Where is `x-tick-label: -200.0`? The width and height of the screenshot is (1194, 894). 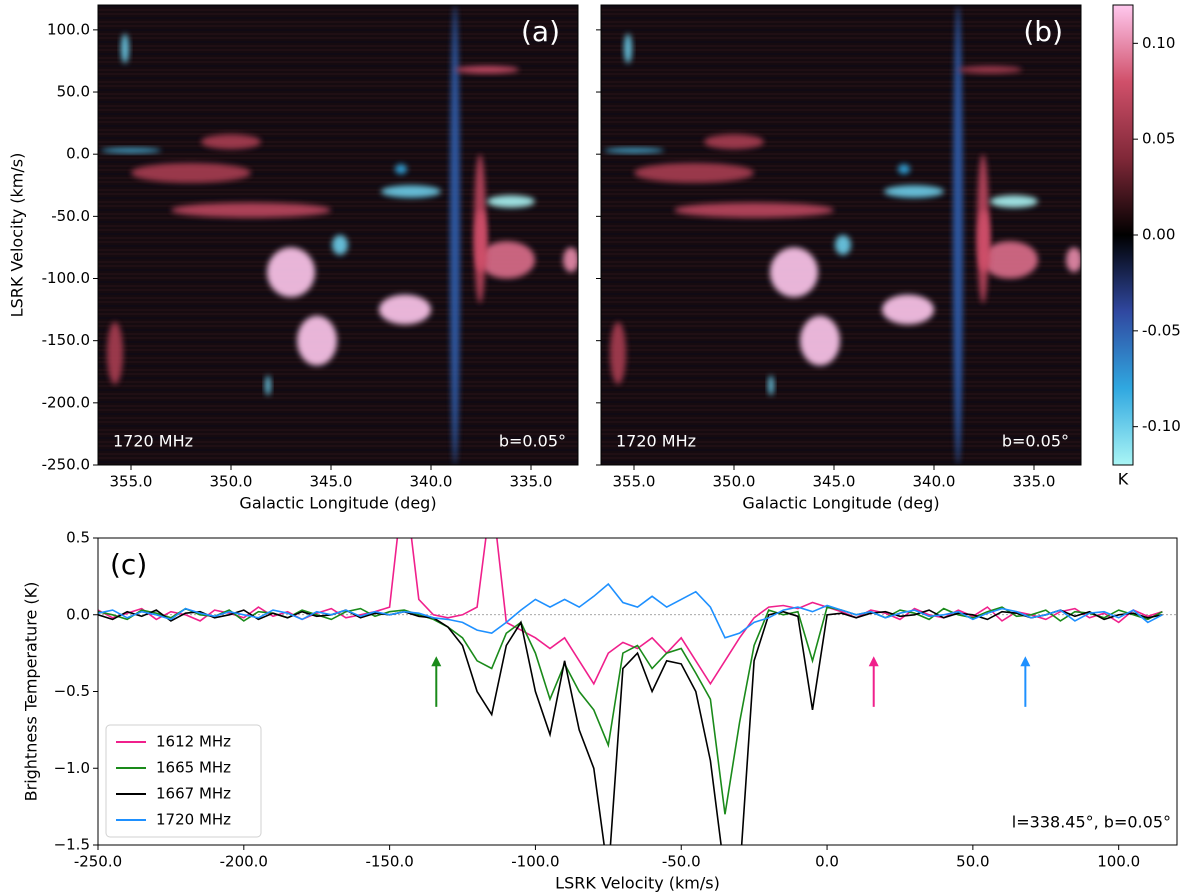 x-tick-label: -200.0 is located at coordinates (244, 862).